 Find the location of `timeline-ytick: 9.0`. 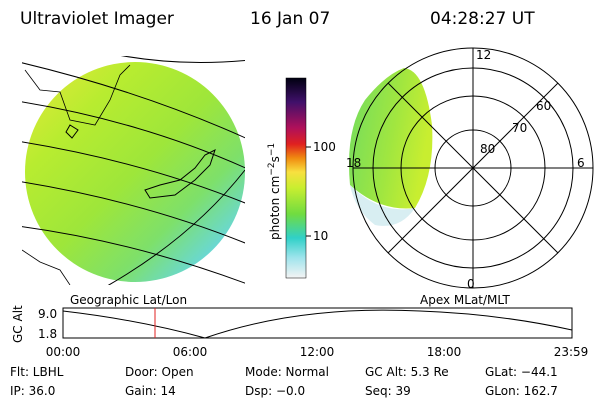

timeline-ytick: 9.0 is located at coordinates (47, 314).